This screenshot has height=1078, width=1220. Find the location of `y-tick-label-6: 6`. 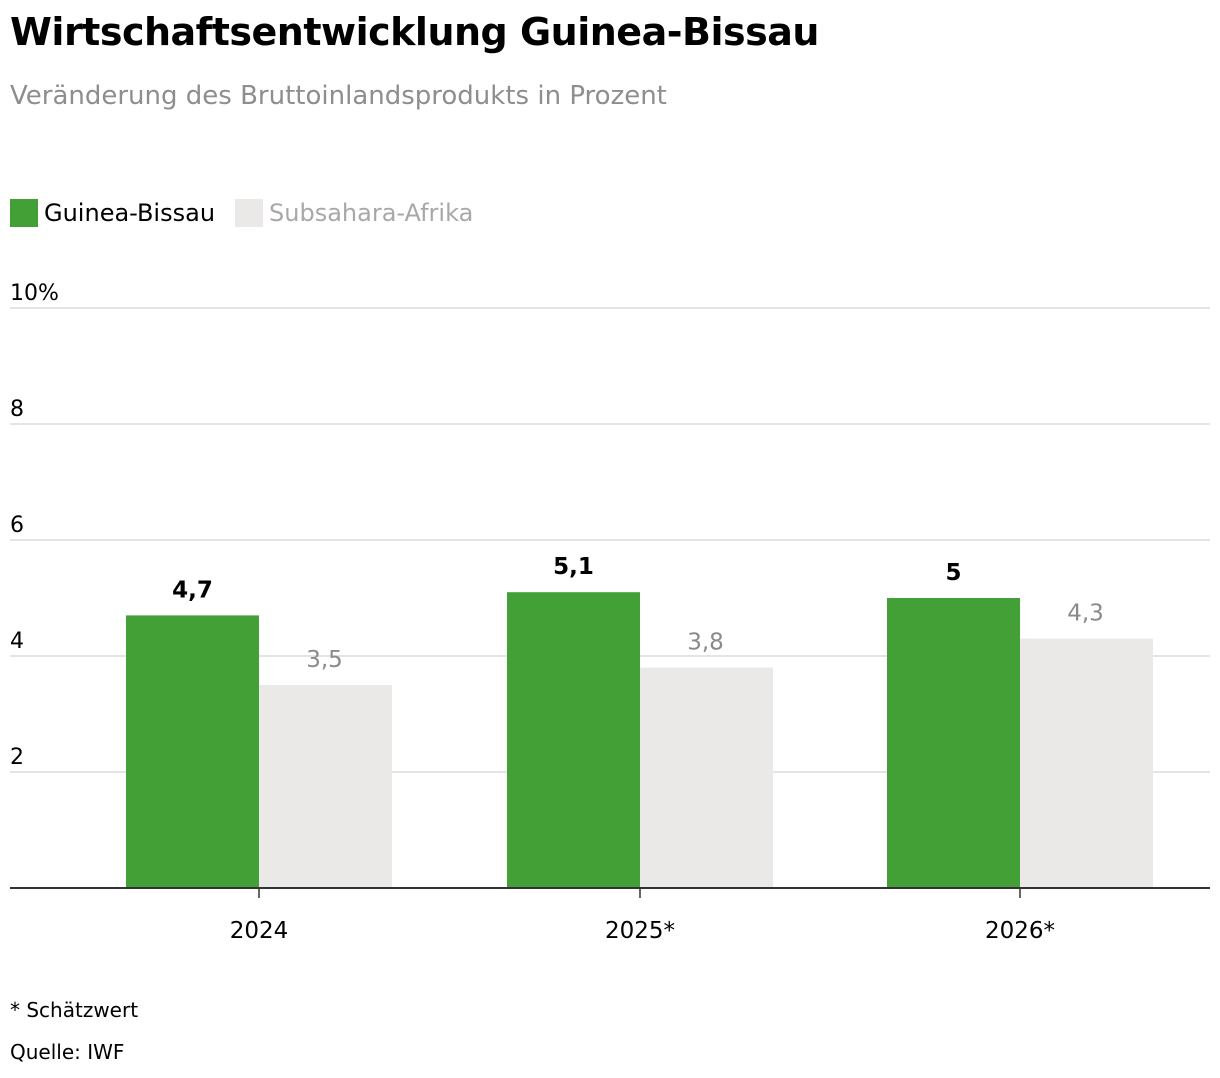

y-tick-label-6: 6 is located at coordinates (17, 525).